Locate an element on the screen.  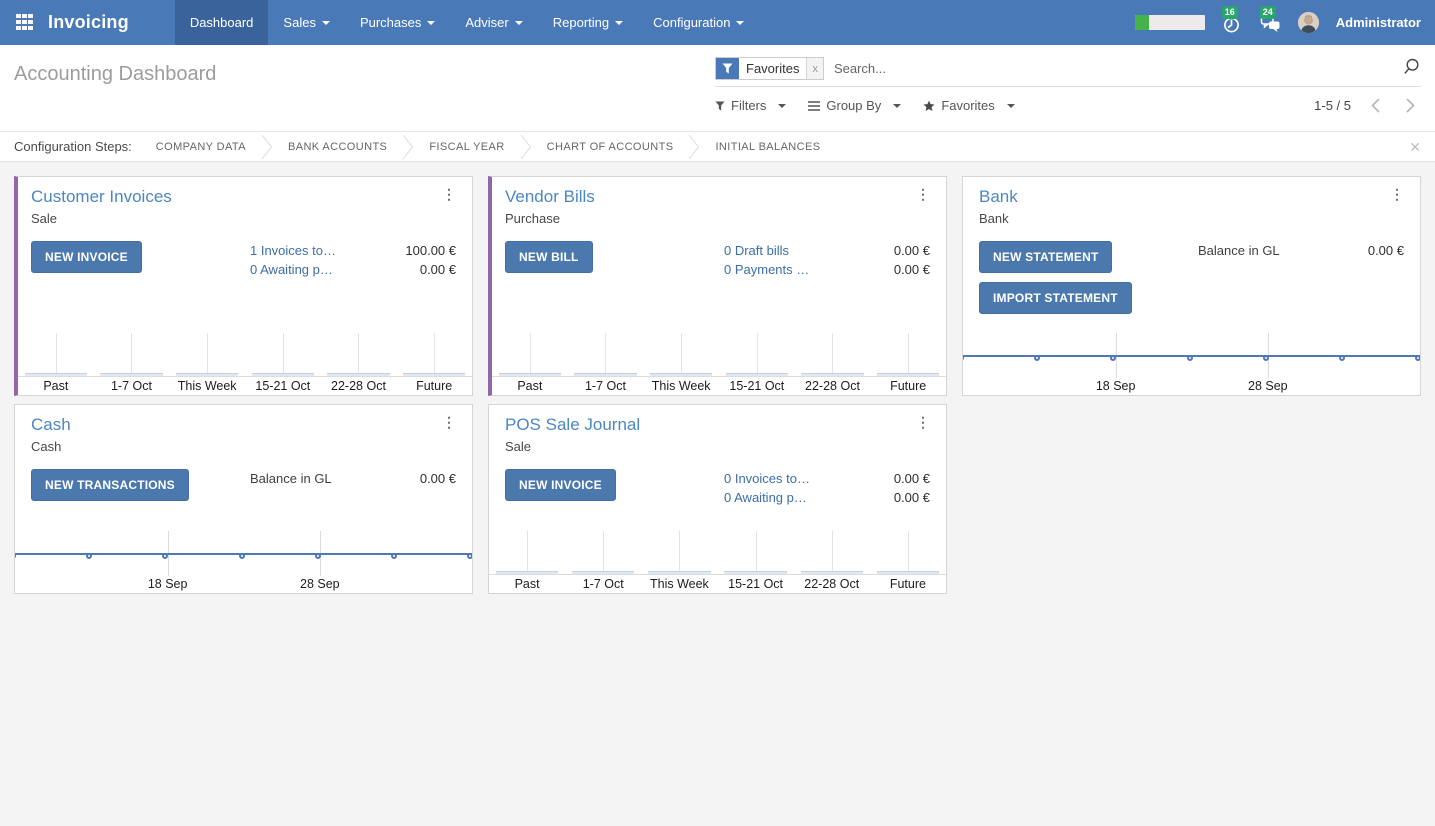
avatar is located at coordinates (1308, 22).